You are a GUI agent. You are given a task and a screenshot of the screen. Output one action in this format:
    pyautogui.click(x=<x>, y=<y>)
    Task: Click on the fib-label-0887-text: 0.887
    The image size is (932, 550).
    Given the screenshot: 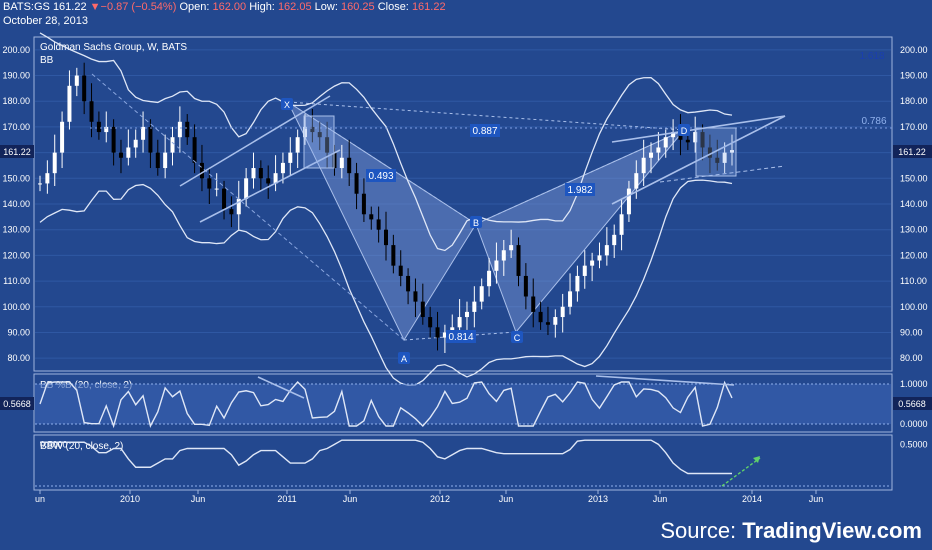 What is the action you would take?
    pyautogui.click(x=484, y=131)
    